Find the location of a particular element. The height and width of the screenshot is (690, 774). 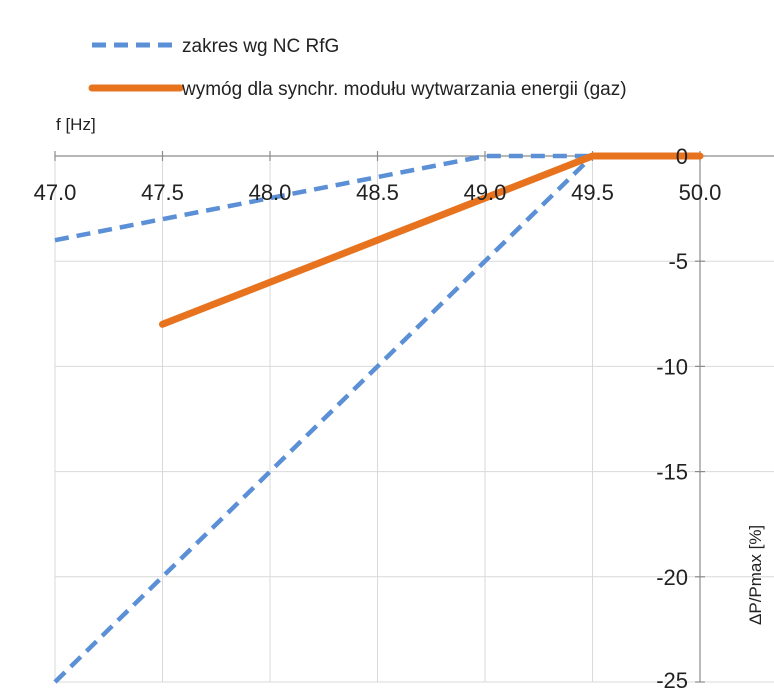

x-tick-label: 48.5 is located at coordinates (377, 192).